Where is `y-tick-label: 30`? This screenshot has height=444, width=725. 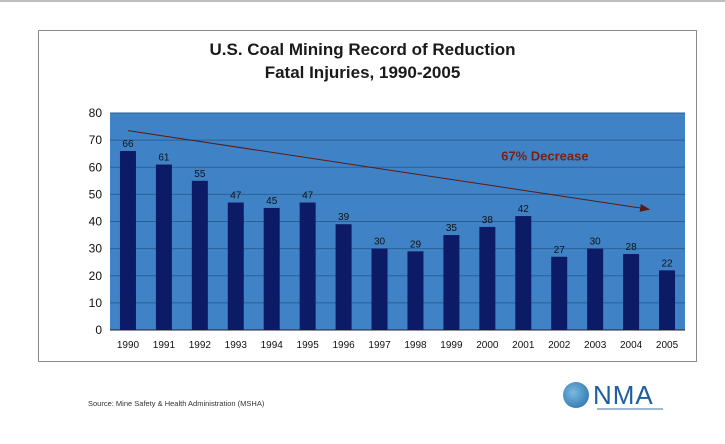 y-tick-label: 30 is located at coordinates (96, 249).